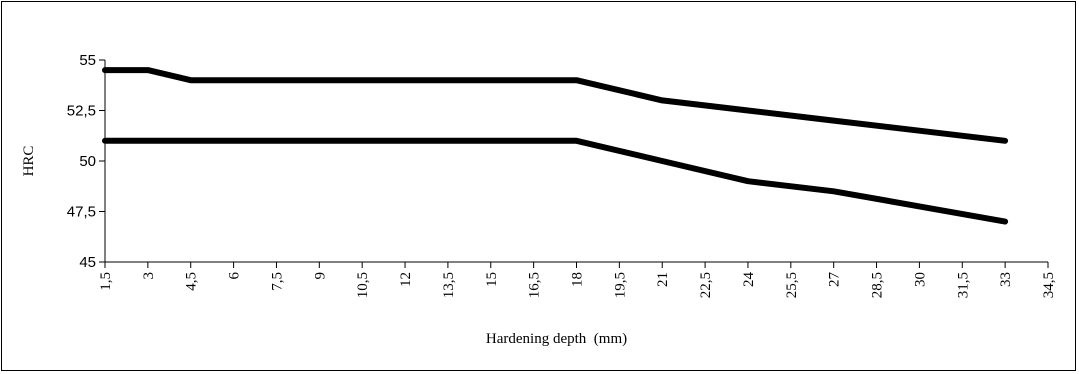 The height and width of the screenshot is (374, 1079). What do you see at coordinates (835, 280) in the screenshot?
I see `x-tick-label: 27` at bounding box center [835, 280].